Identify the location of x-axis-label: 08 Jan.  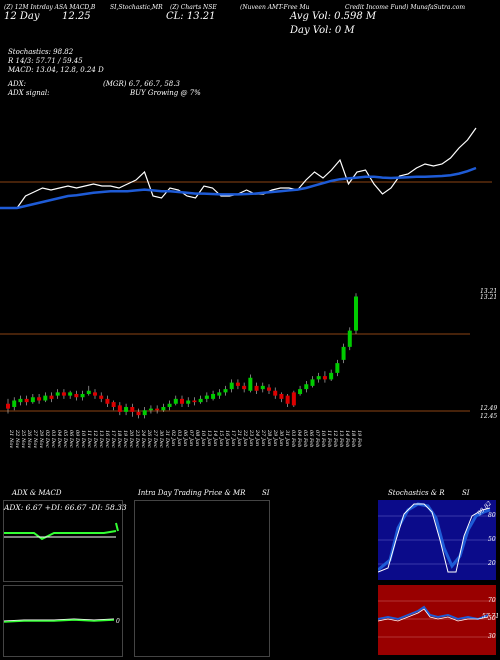
(197, 438).